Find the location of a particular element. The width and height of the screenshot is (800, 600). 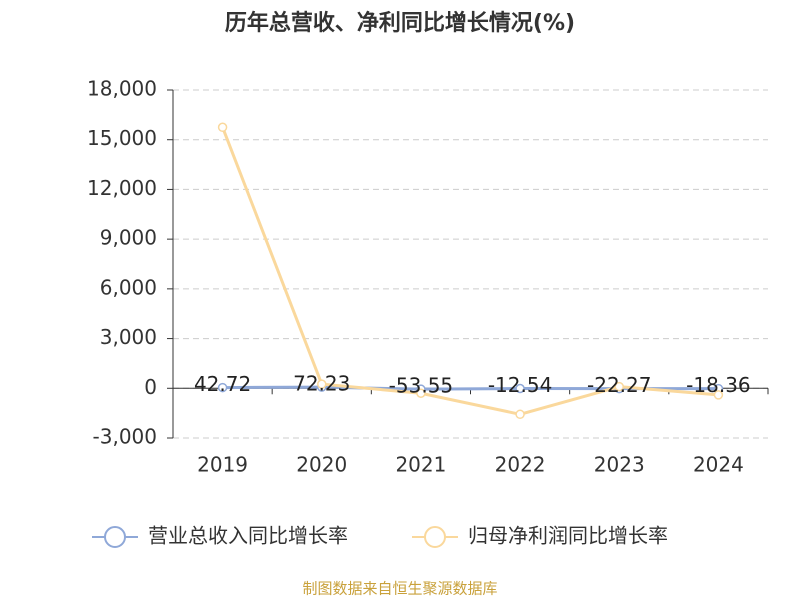

legend-label: 归母净利润同比增长率 is located at coordinates (568, 536).